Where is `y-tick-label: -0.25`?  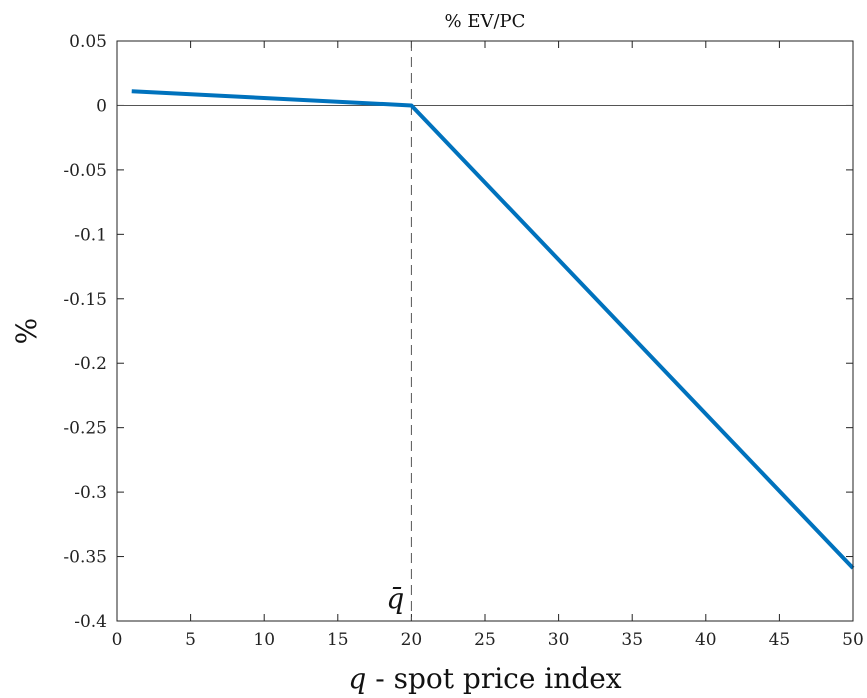
y-tick-label: -0.25 is located at coordinates (85, 429).